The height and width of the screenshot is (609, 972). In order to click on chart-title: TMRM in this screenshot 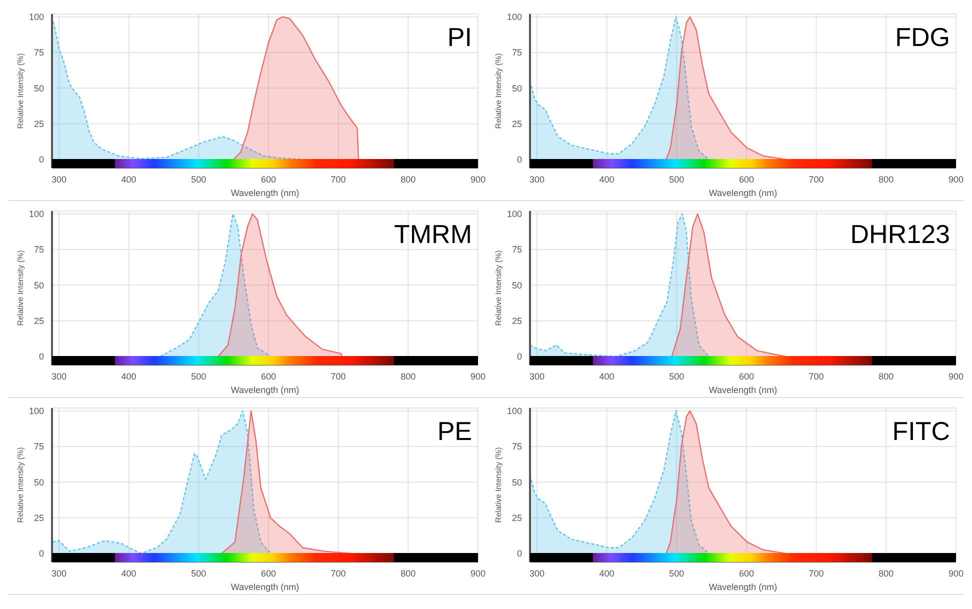, I will do `click(433, 234)`.